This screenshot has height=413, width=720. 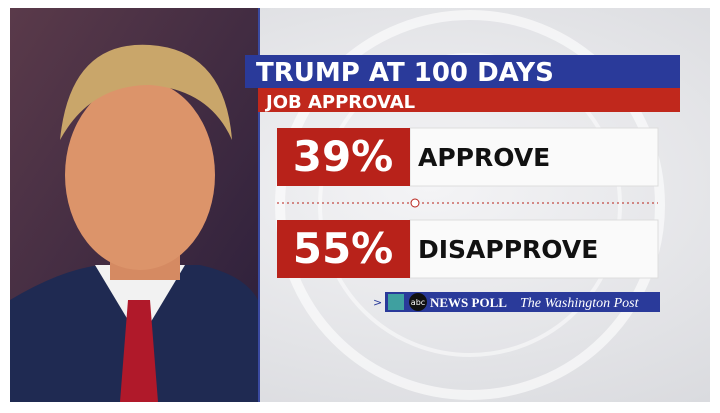 I want to click on result-value: 55%, so click(x=343, y=248).